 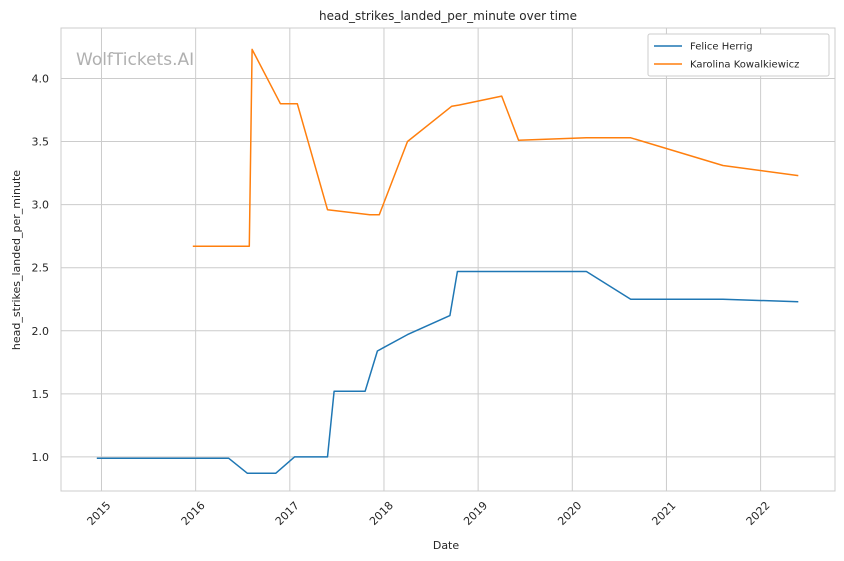 What do you see at coordinates (446, 545) in the screenshot?
I see `x-axis-label: Date` at bounding box center [446, 545].